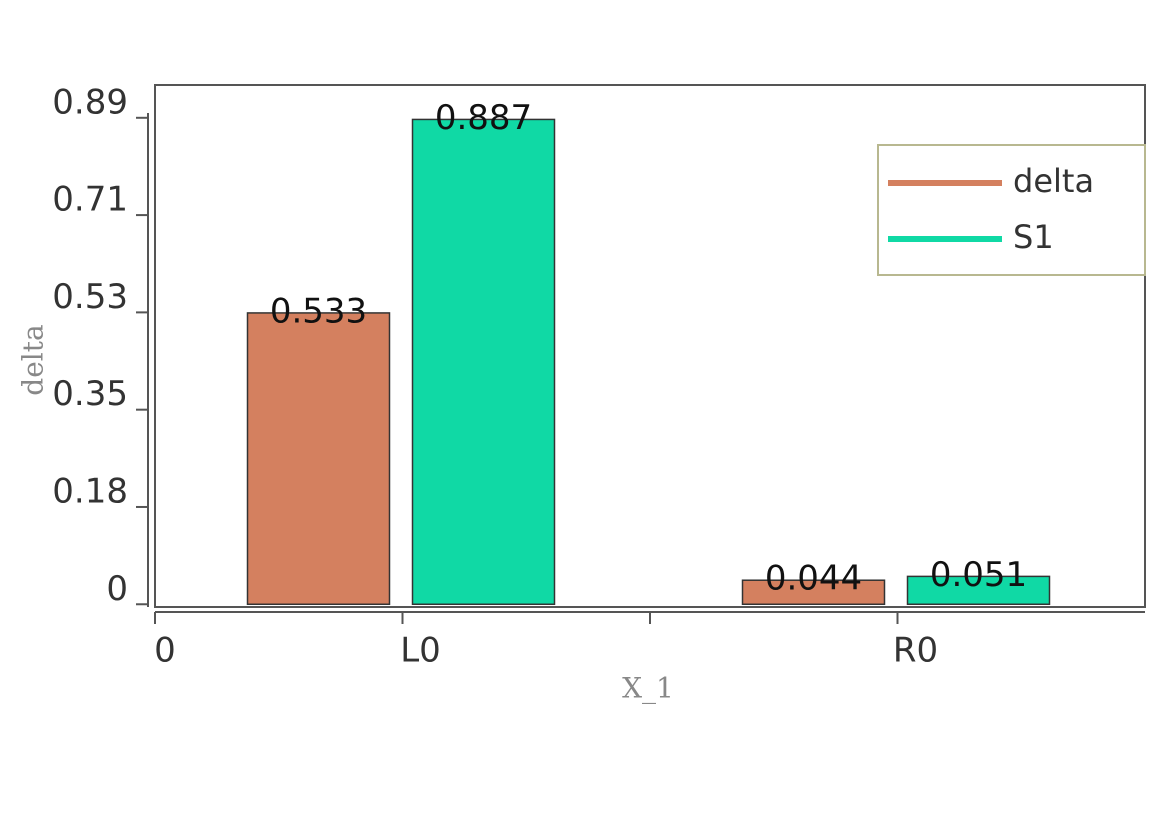 This screenshot has height=822, width=1166. What do you see at coordinates (420, 651) in the screenshot?
I see `x-tick-label: L0` at bounding box center [420, 651].